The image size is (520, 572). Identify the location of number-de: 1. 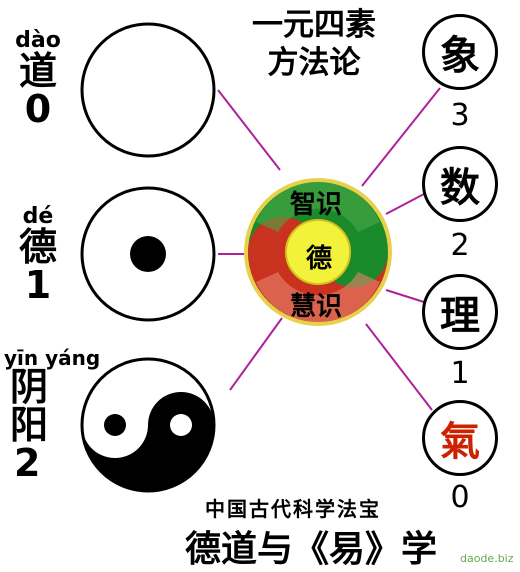
(38, 285).